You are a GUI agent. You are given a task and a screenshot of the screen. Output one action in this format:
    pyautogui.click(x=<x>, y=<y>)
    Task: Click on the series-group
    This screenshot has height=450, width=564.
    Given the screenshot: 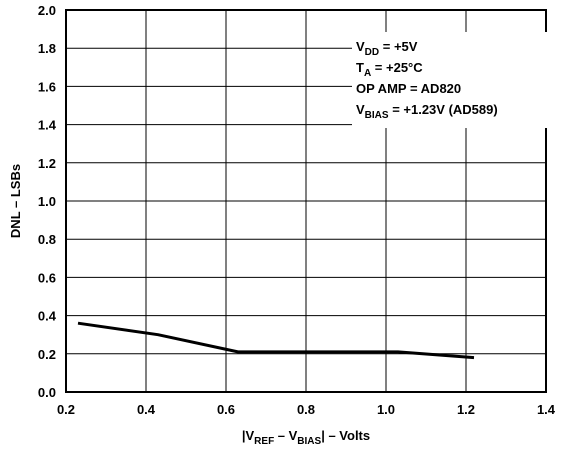 What is the action you would take?
    pyautogui.click(x=276, y=340)
    